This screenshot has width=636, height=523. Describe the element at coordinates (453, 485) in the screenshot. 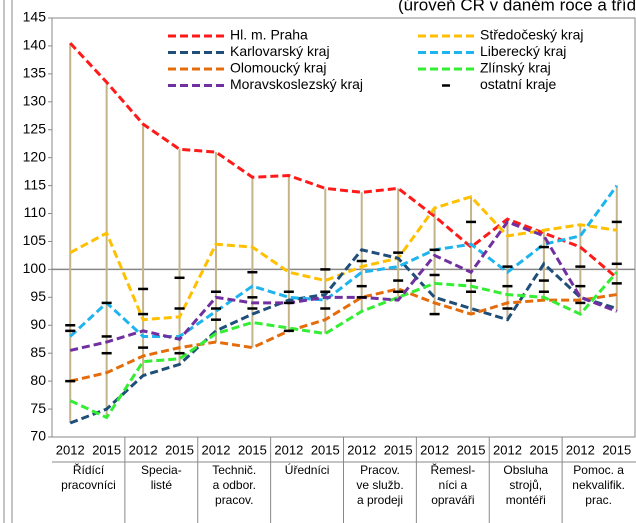

I see `group-label: Řemesl- níci a opraváři` at that location.